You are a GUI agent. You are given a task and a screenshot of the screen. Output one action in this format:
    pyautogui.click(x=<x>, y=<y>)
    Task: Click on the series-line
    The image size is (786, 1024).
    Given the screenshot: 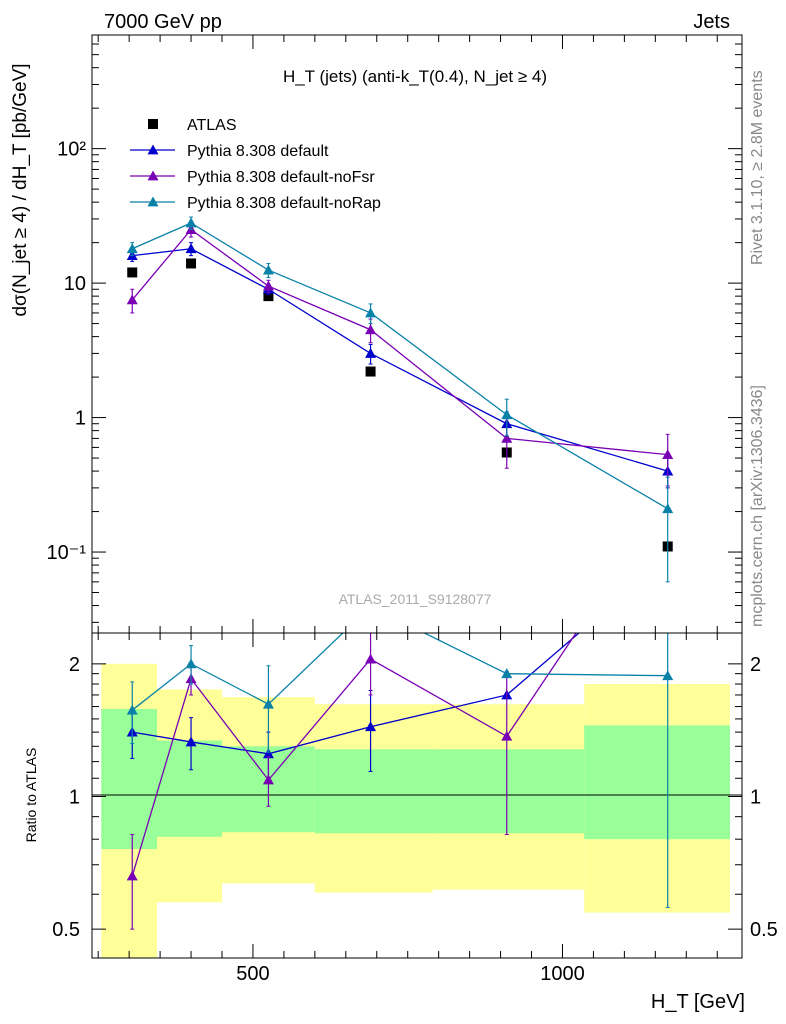 What is the action you would take?
    pyautogui.click(x=400, y=360)
    